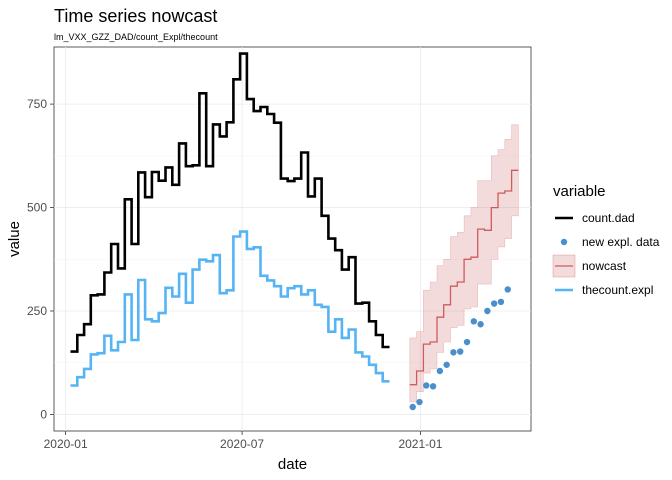 This screenshot has width=672, height=480. I want to click on legend-item: thecount.expl, so click(604, 290).